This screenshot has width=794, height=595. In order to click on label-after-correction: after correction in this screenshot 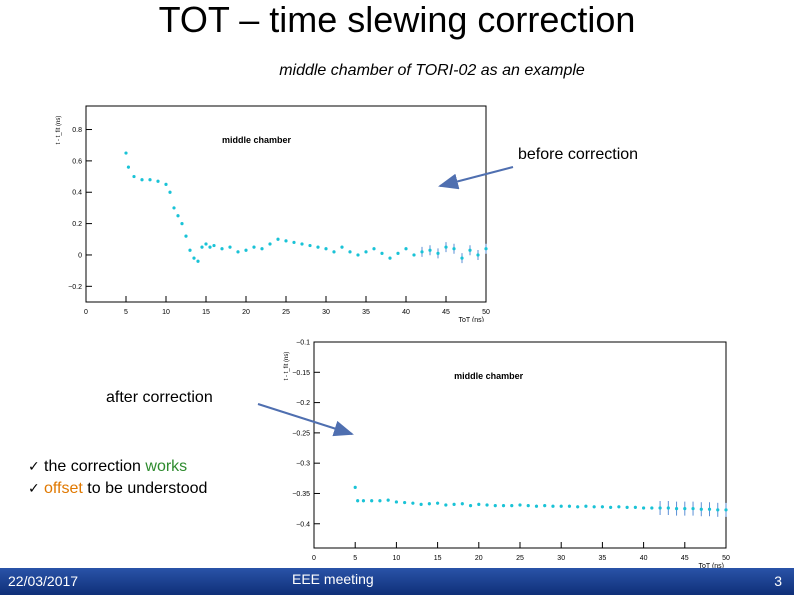, I will do `click(159, 397)`.